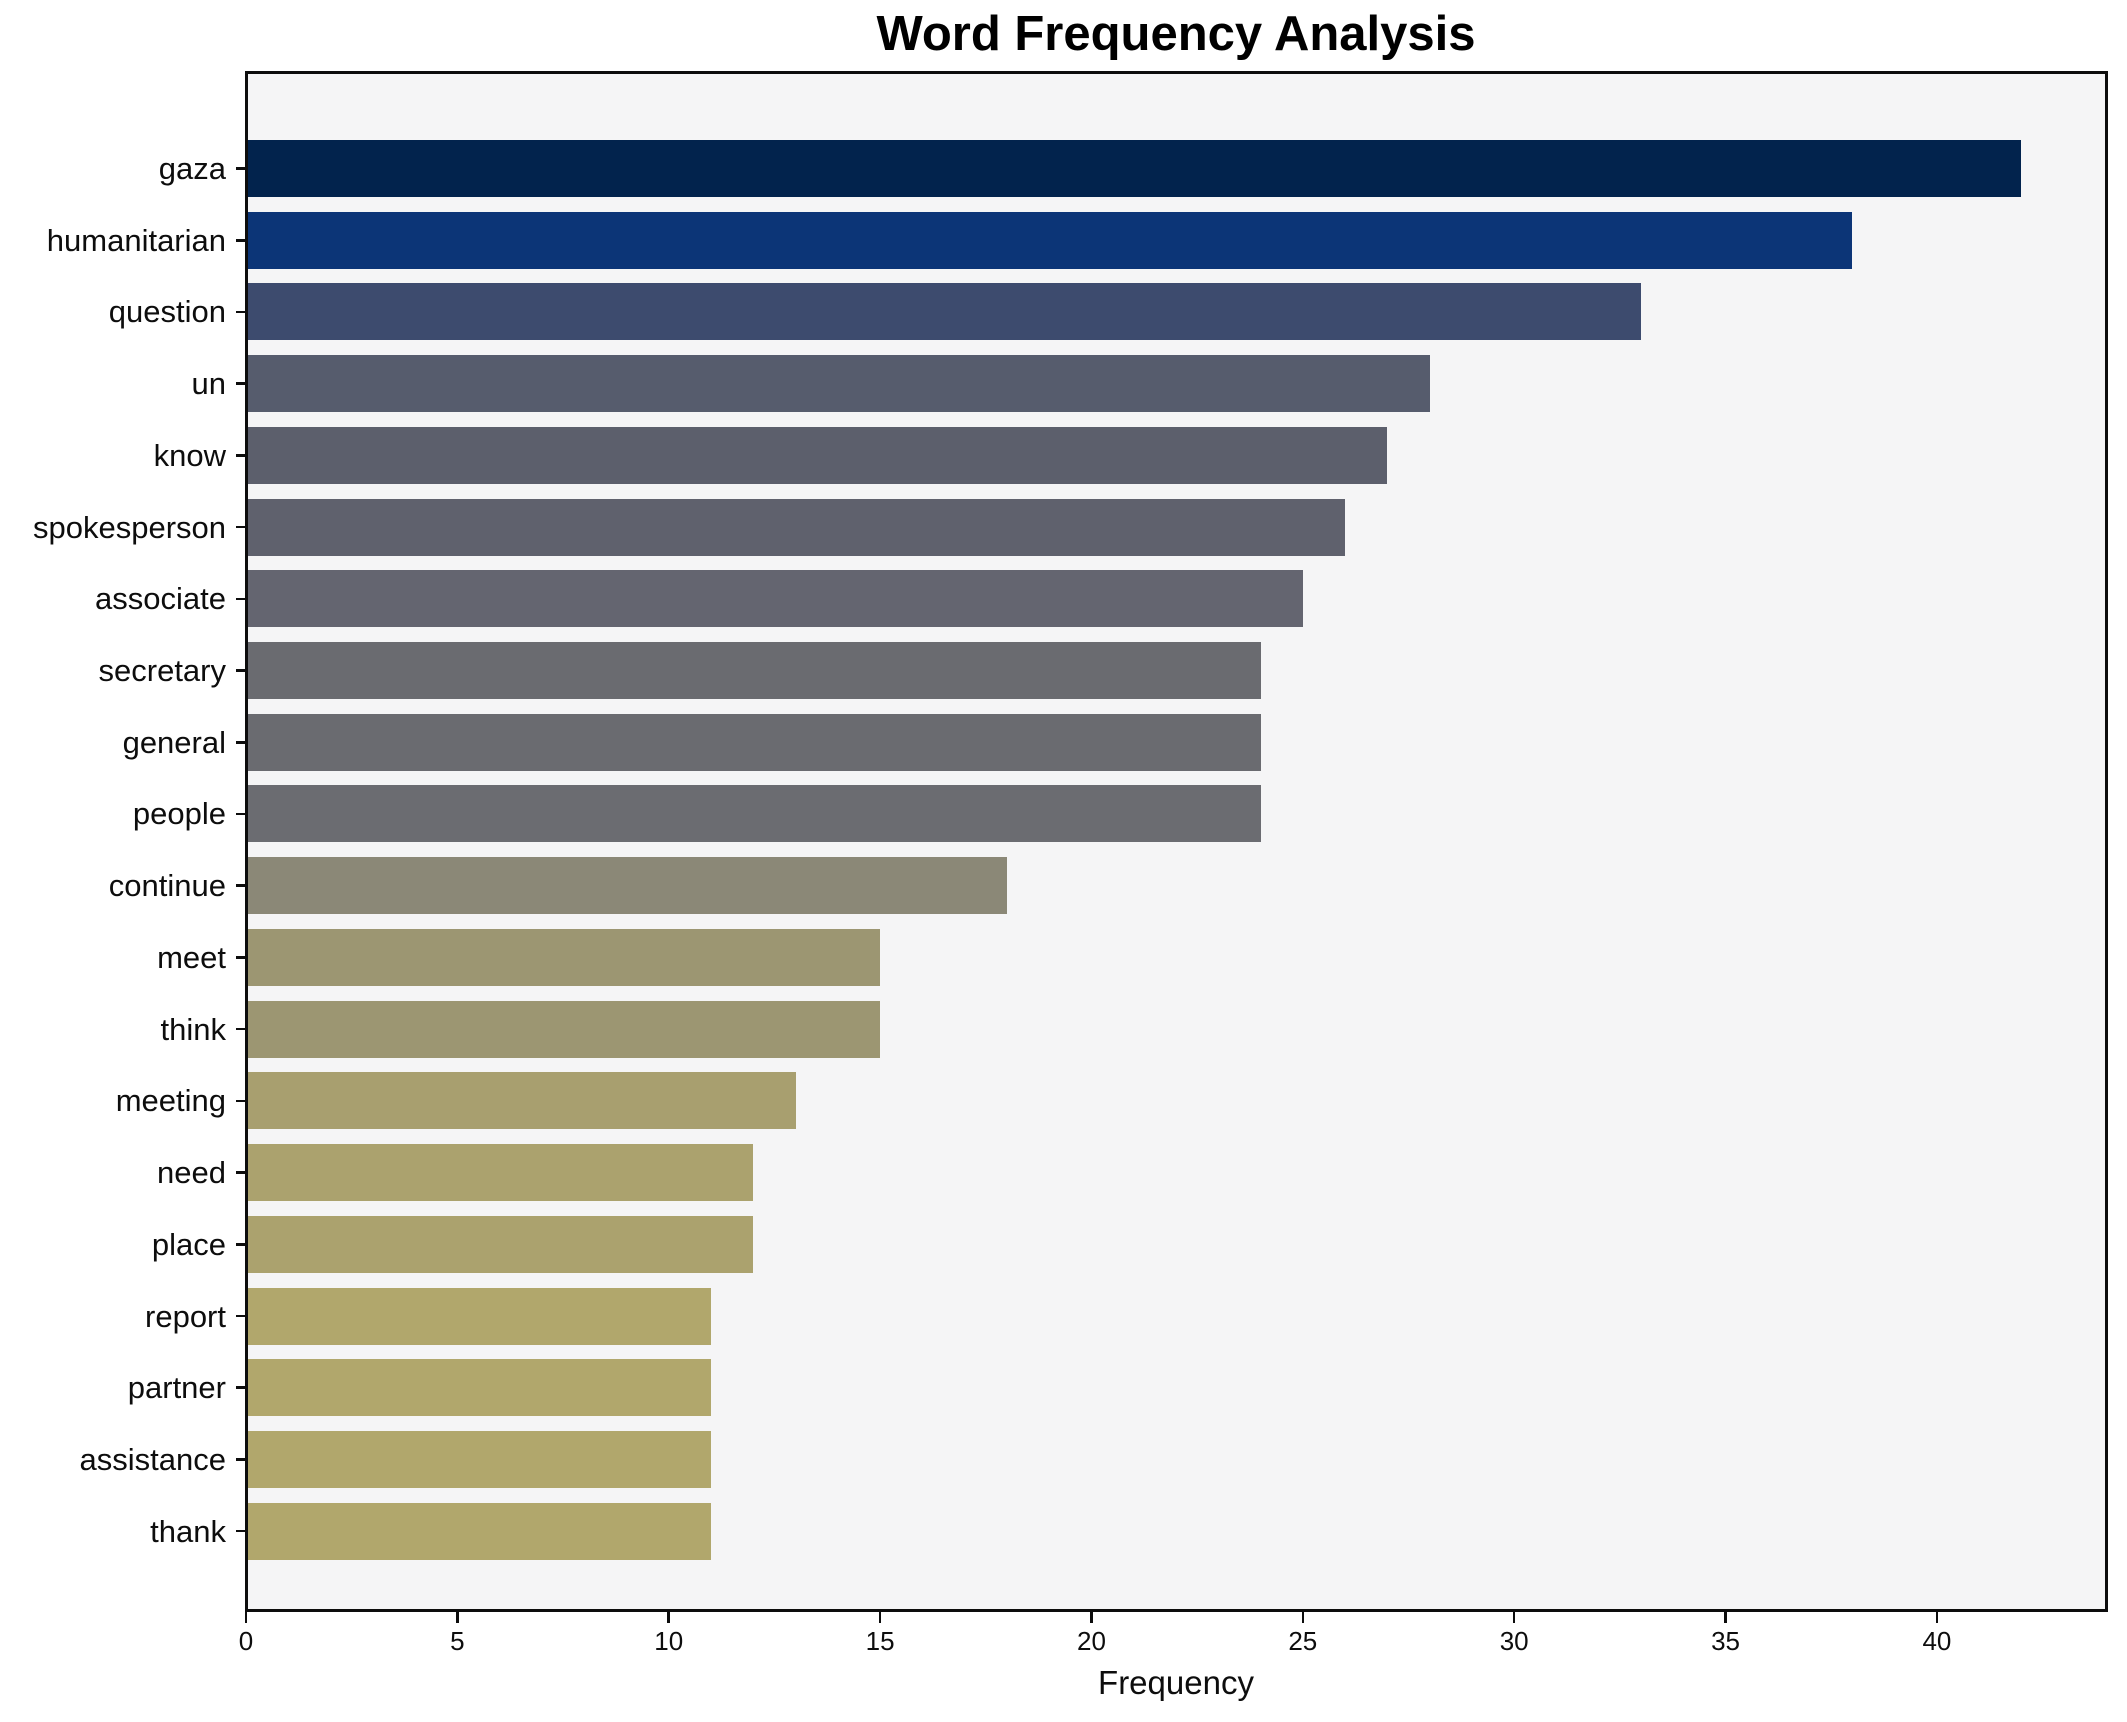  What do you see at coordinates (478, 1531) in the screenshot?
I see `bar-thank` at bounding box center [478, 1531].